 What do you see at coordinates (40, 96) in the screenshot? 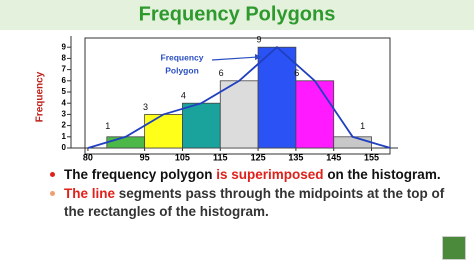
I see `y-axis-label: Frequency` at bounding box center [40, 96].